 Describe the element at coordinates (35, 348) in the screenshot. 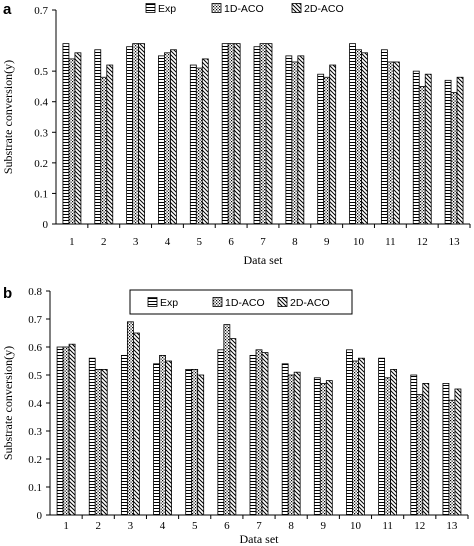

I see `y-tick-label: 0.6` at that location.